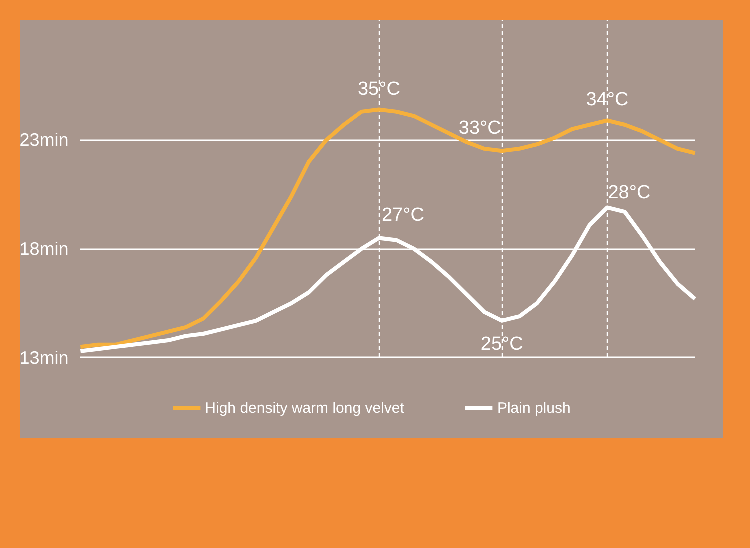 The height and width of the screenshot is (548, 750). Describe the element at coordinates (403, 215) in the screenshot. I see `annotation: 27°C` at that location.